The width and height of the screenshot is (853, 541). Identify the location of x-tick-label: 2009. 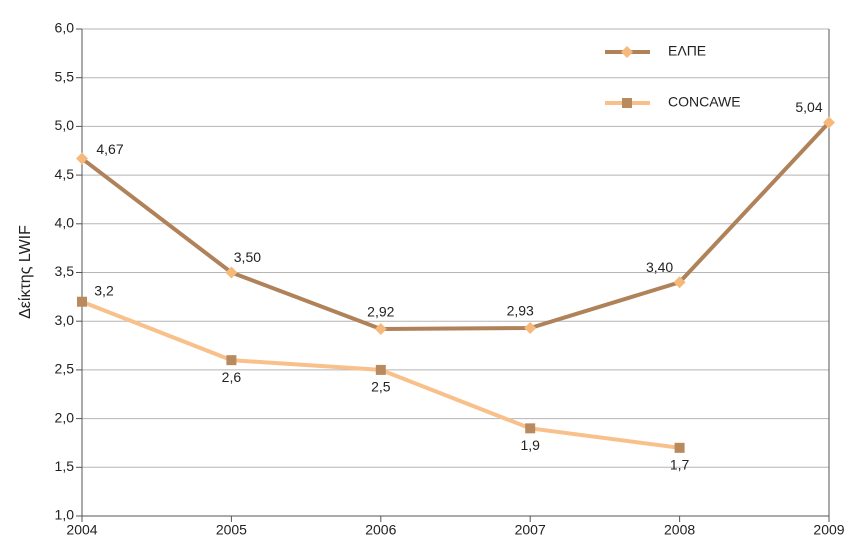
(828, 530).